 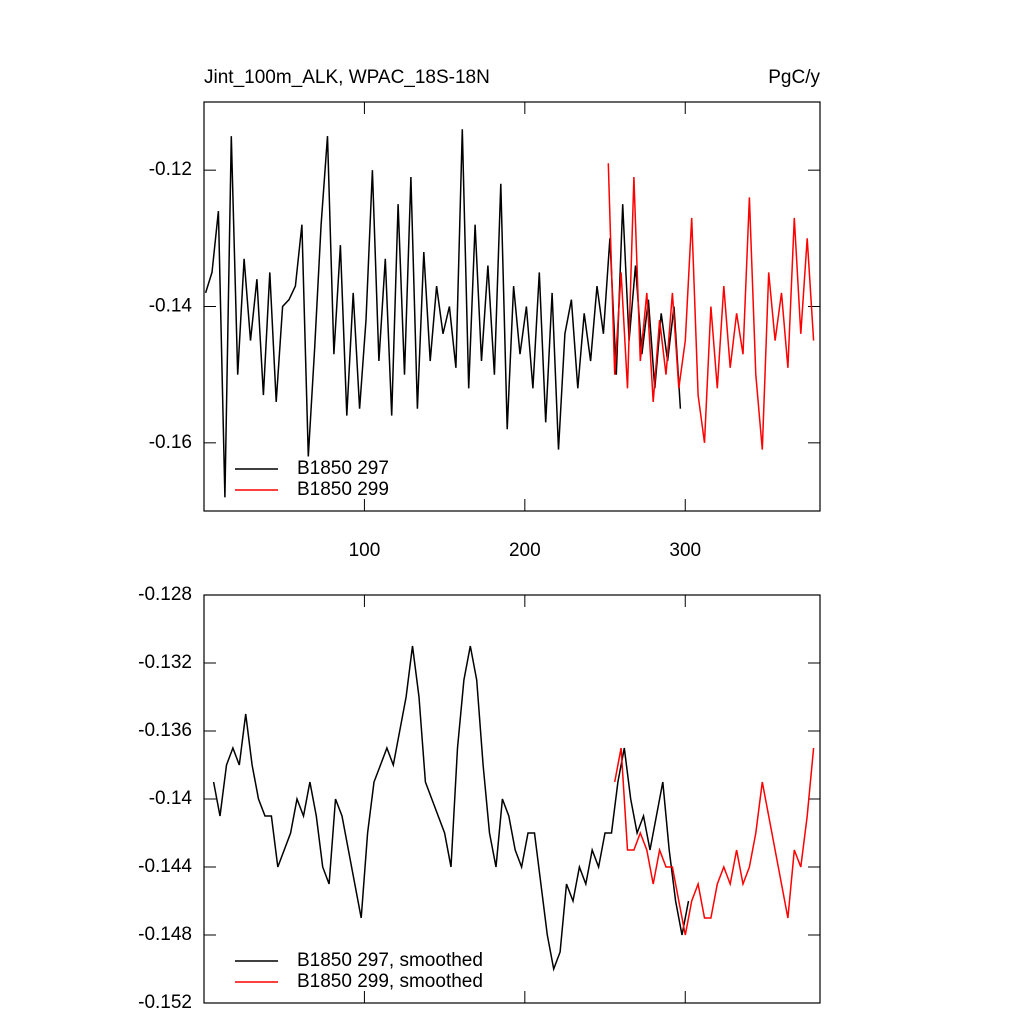 I want to click on legend-label: B1850 299, smoothed, so click(x=390, y=981).